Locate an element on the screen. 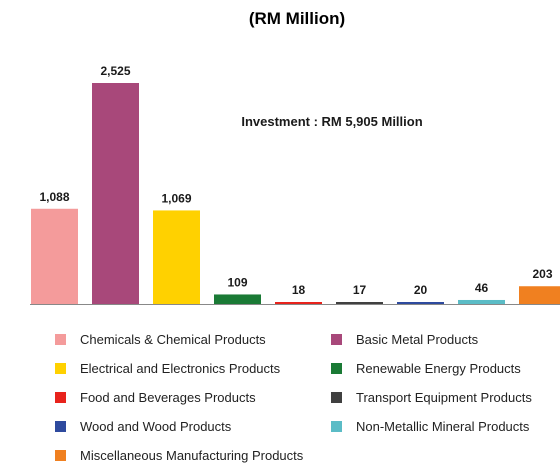 The height and width of the screenshot is (471, 560). value-label-2: 2,525 is located at coordinates (115, 71).